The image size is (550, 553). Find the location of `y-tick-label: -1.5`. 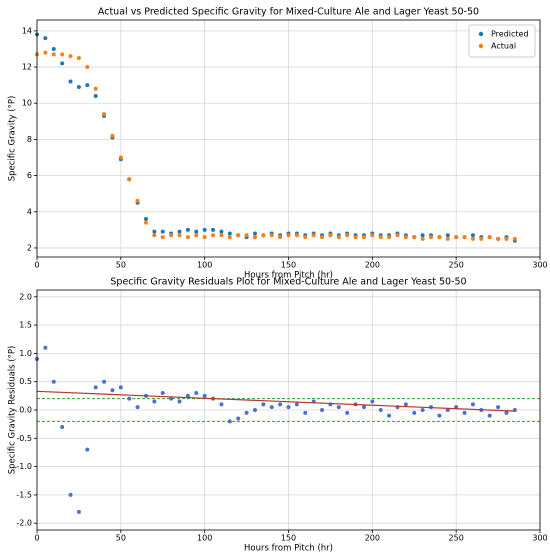

y-tick-label: -1.5 is located at coordinates (24, 494).